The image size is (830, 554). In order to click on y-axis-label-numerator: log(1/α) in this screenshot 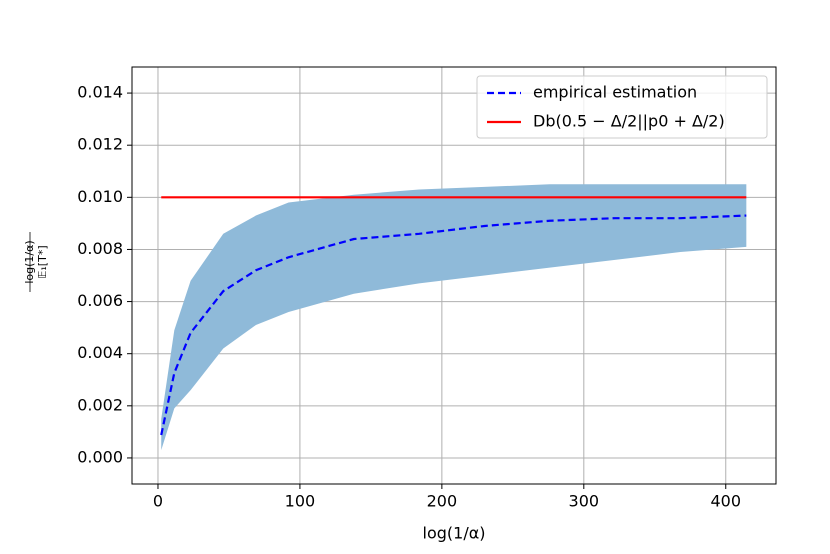, I will do `click(29, 261)`.